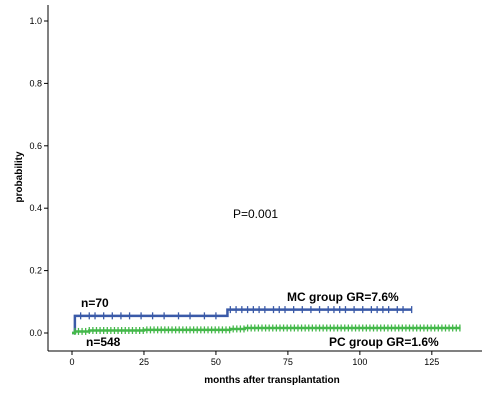 The image size is (500, 400). What do you see at coordinates (35, 208) in the screenshot?
I see `y-tick-label: 0.4` at bounding box center [35, 208].